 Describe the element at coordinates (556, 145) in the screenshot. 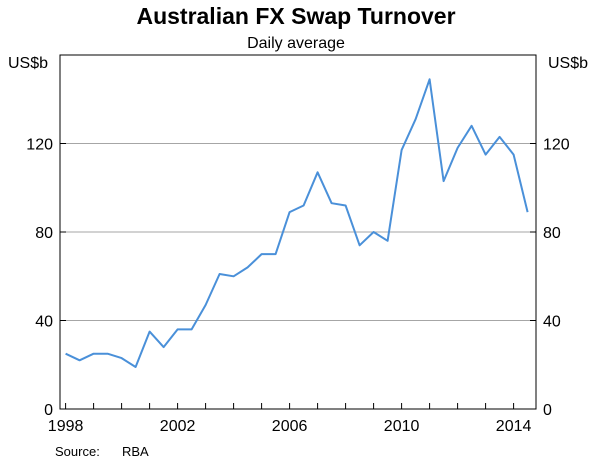

I see `y-tick-label-right: 120` at that location.